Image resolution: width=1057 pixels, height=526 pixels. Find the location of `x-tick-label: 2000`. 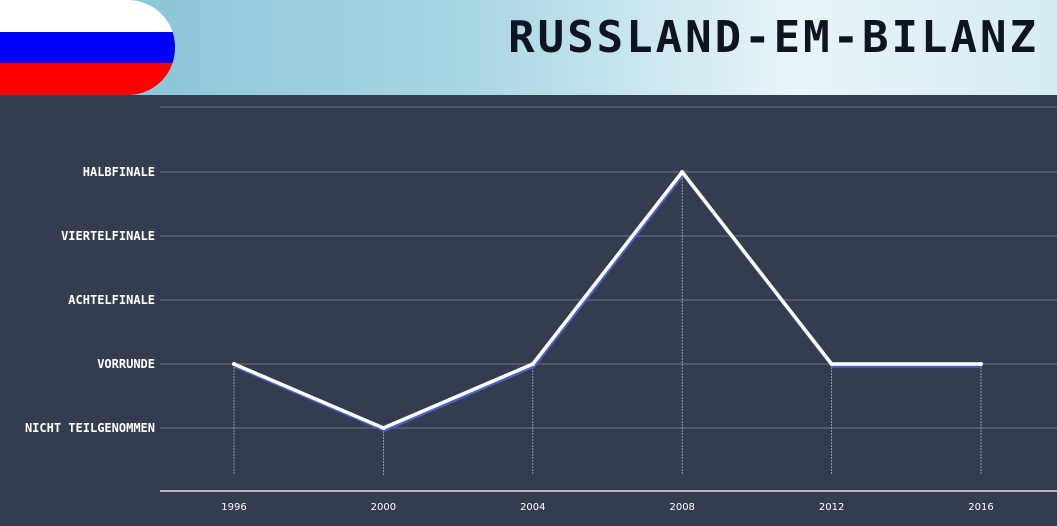

x-tick-label: 2000 is located at coordinates (383, 507).